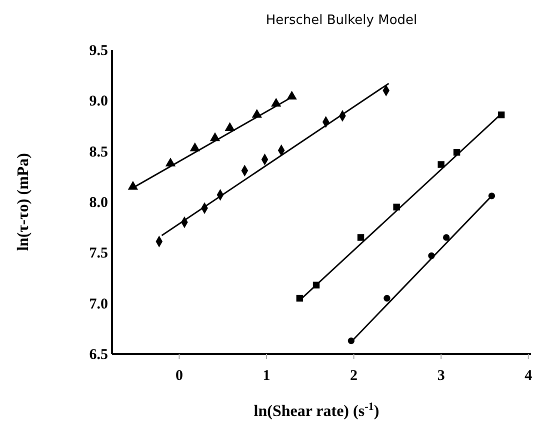 The width and height of the screenshot is (533, 432). I want to click on x-axis-title: ln(Shear rate) (s$^{-1}$), so click(317, 410).